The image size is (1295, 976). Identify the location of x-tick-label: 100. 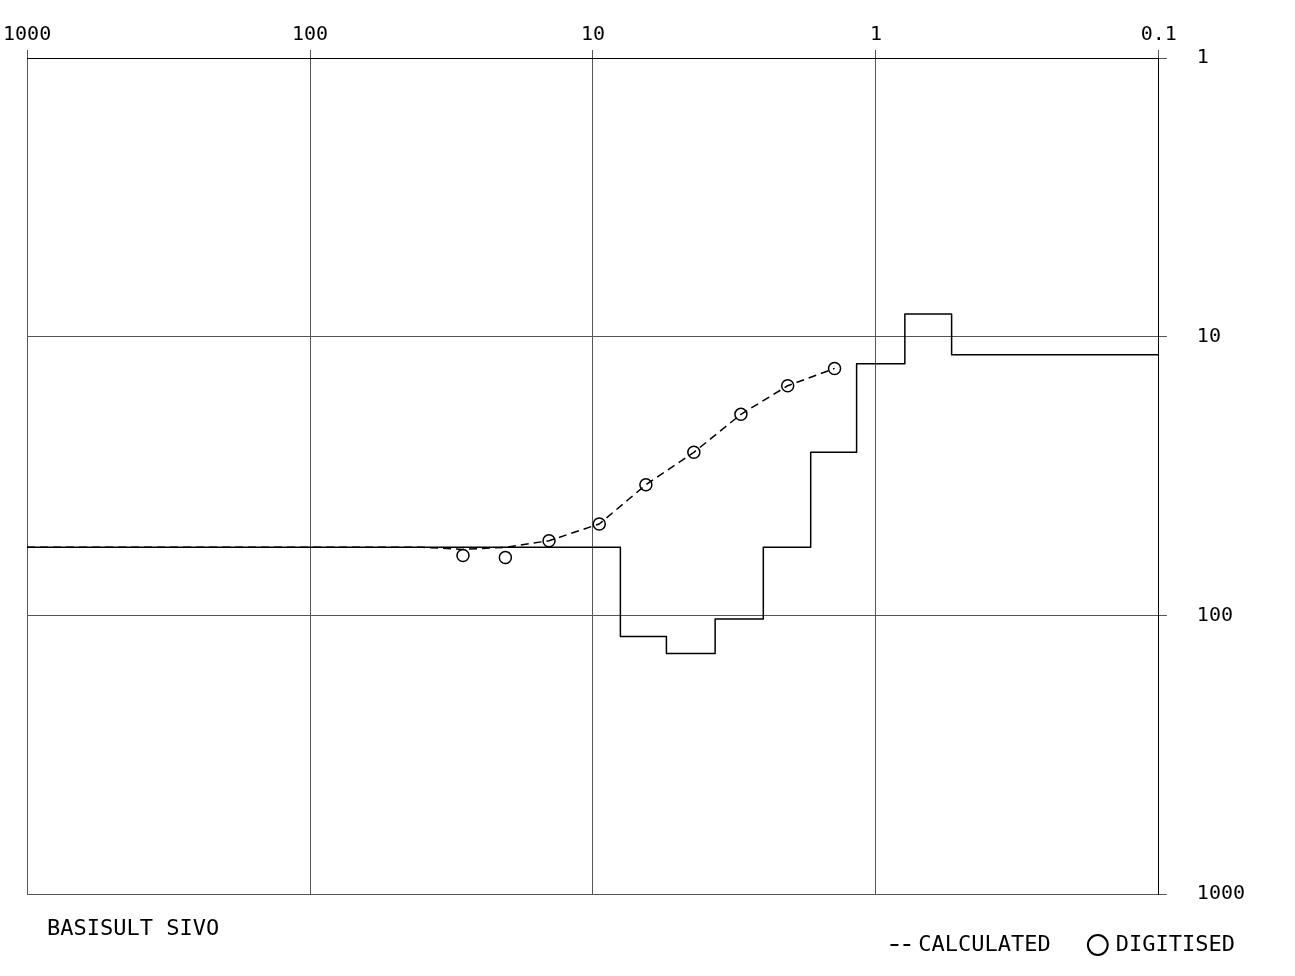
(310, 33).